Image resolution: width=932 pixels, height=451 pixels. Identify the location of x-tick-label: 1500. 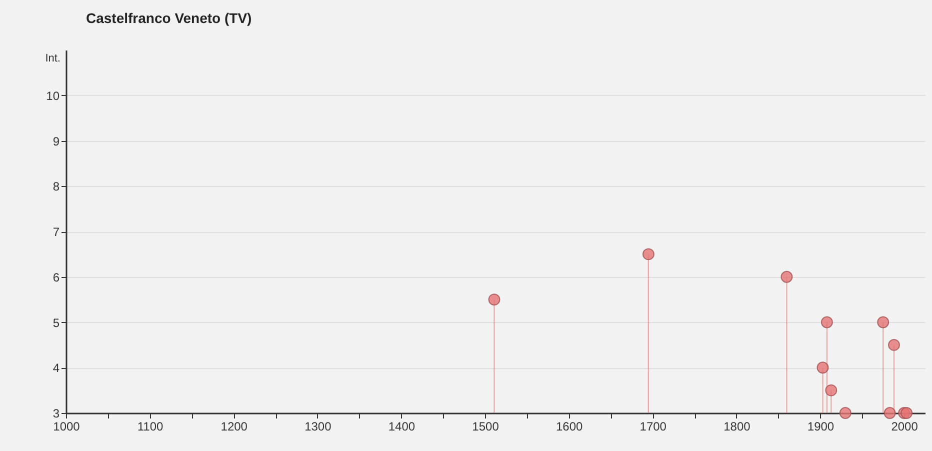
(486, 427).